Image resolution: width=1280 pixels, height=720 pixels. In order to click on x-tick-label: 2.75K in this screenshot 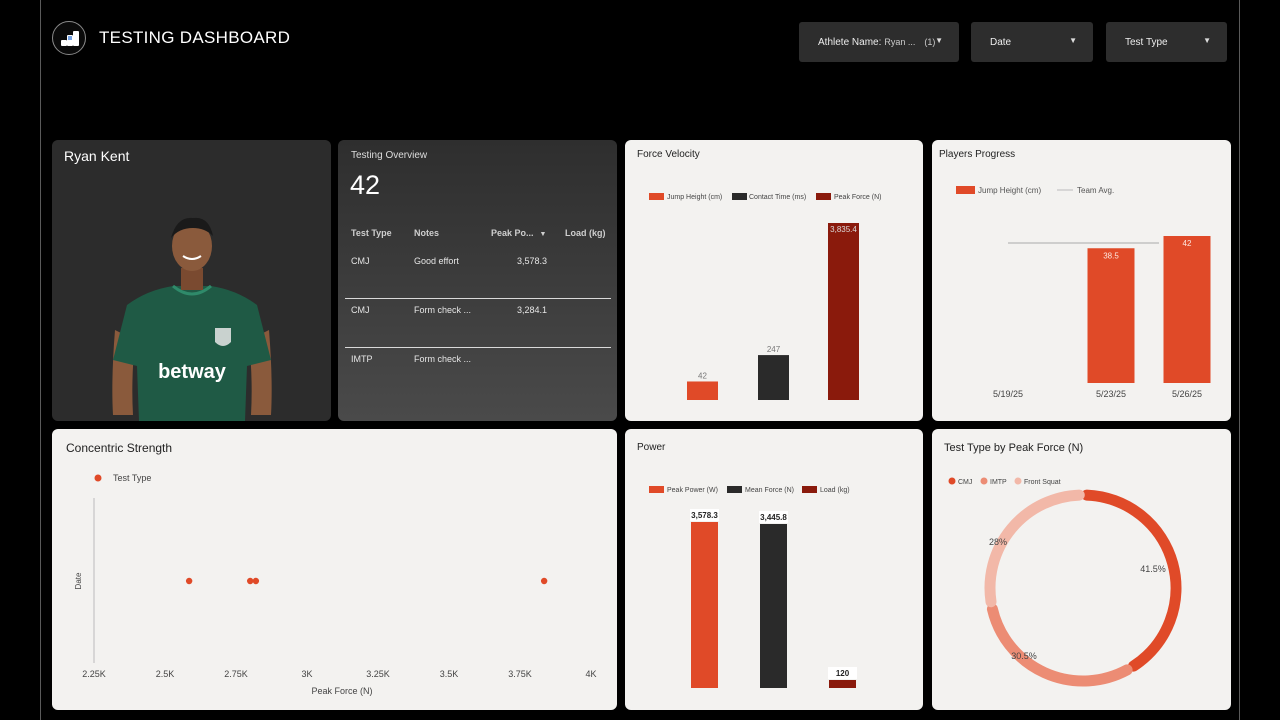, I will do `click(236, 674)`.